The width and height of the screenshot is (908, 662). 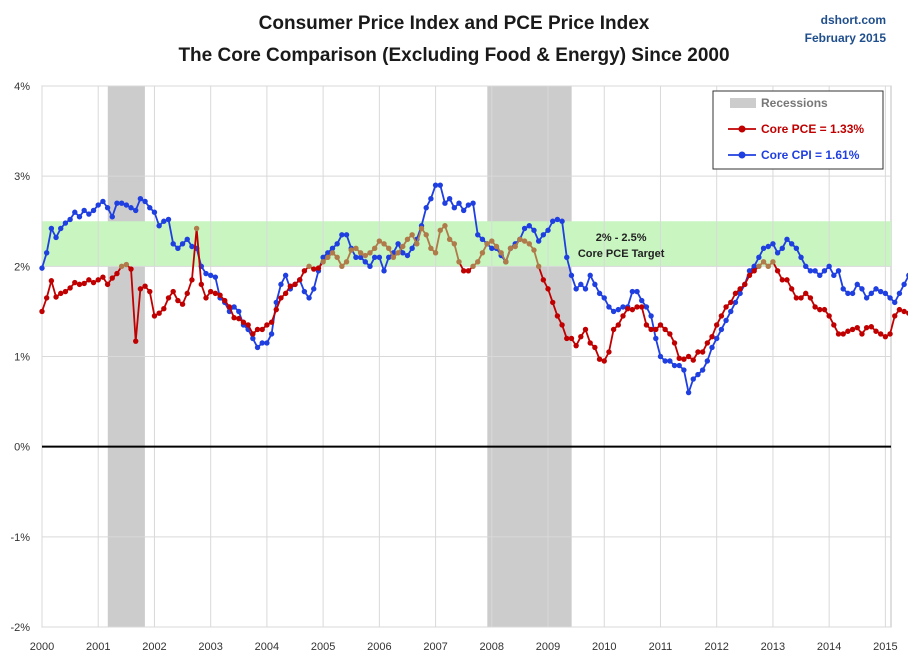 What do you see at coordinates (716, 647) in the screenshot?
I see `x-tick-label: 2012` at bounding box center [716, 647].